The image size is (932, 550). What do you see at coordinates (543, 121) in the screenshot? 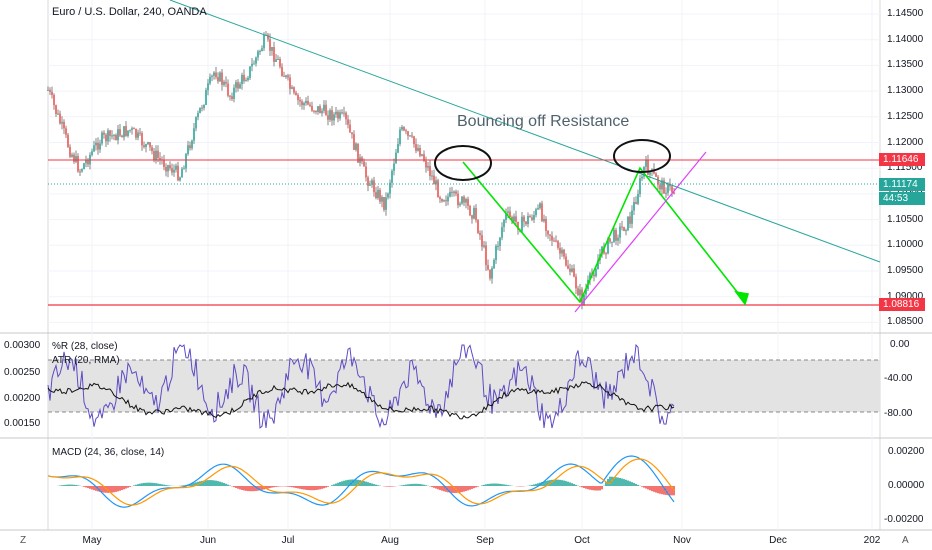
I see `annotation-text: Bouncing off Resistance` at bounding box center [543, 121].